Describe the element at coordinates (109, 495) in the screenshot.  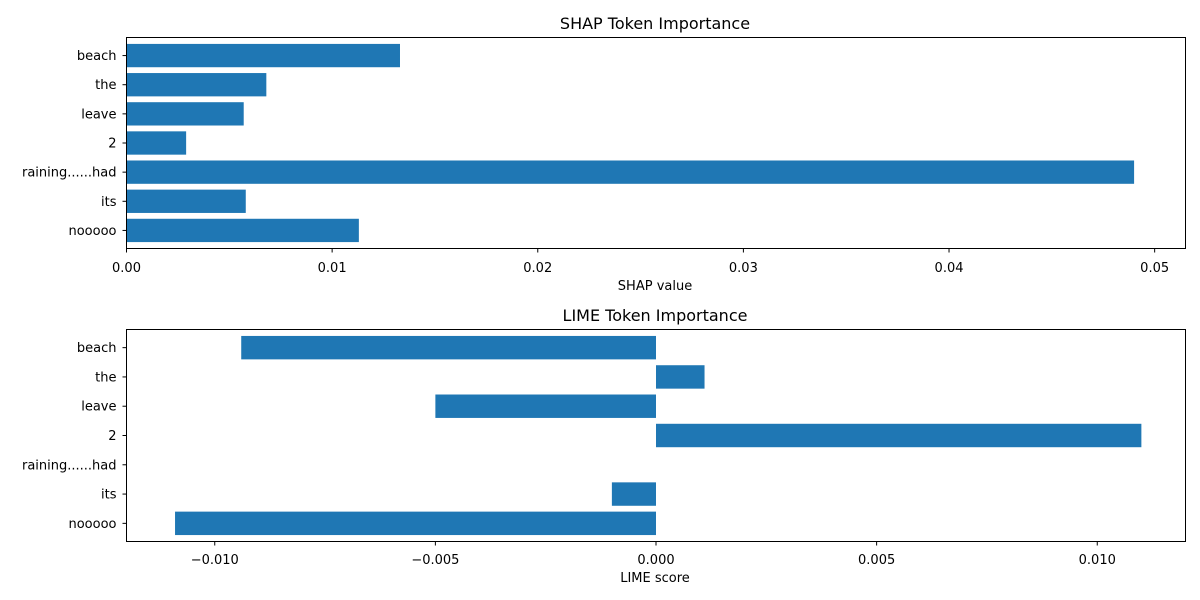
I see `lime-y-tick-label-5: its` at that location.